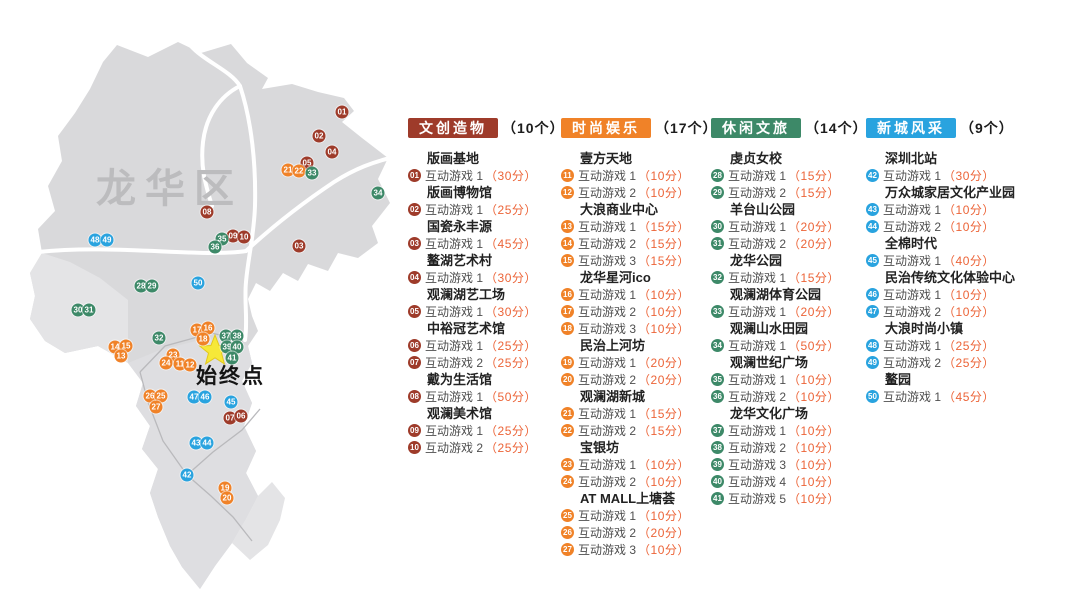 The image size is (1080, 608). Describe the element at coordinates (567, 532) in the screenshot. I see `game-number-badge: 26` at that location.